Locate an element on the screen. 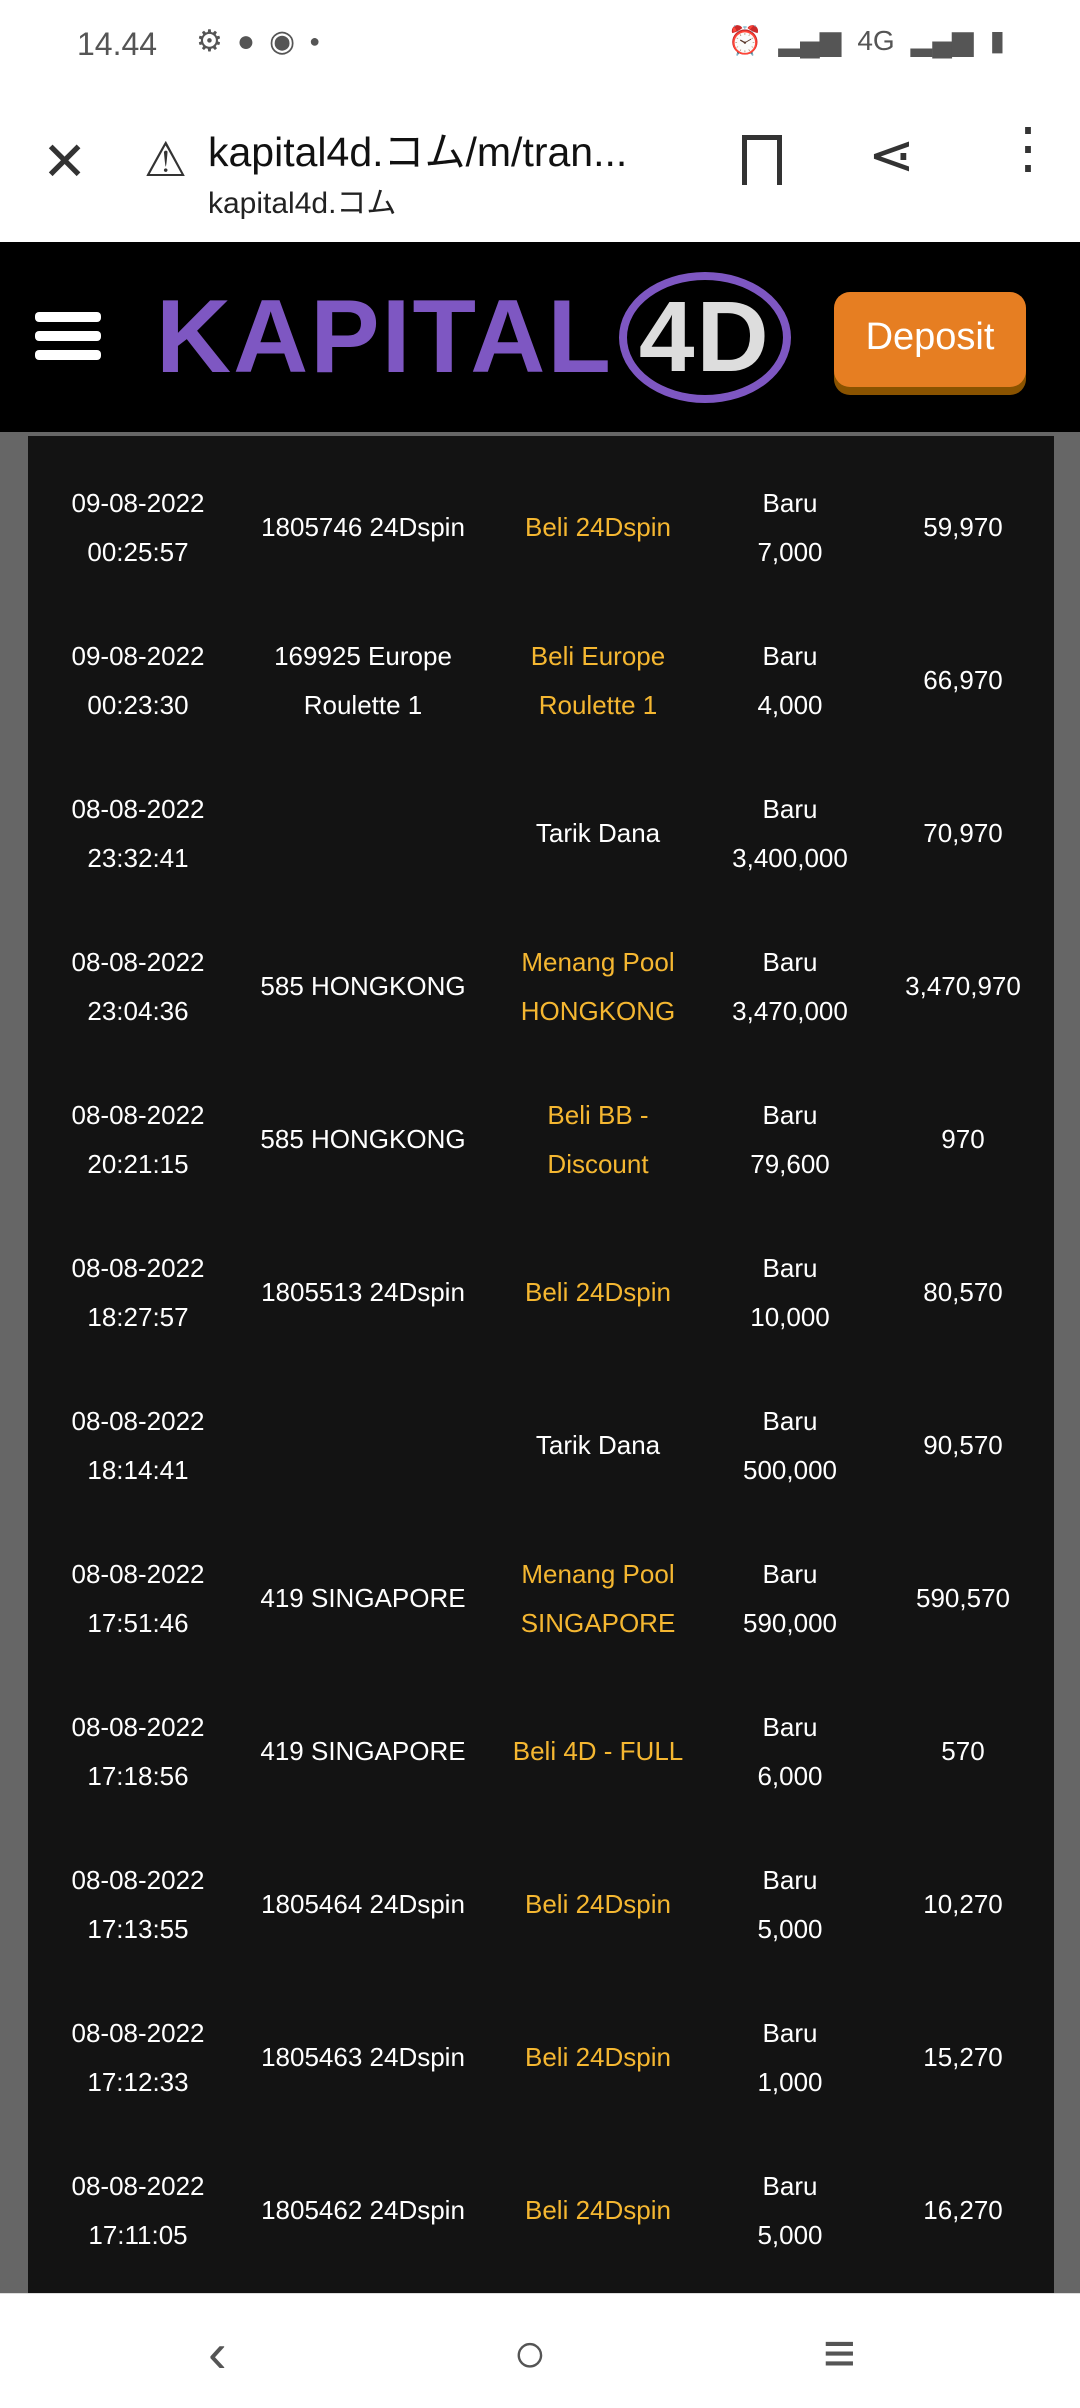 Image resolution: width=1080 pixels, height=2408 pixels. description-cell: Beli 4D - FULL is located at coordinates (598, 1751).